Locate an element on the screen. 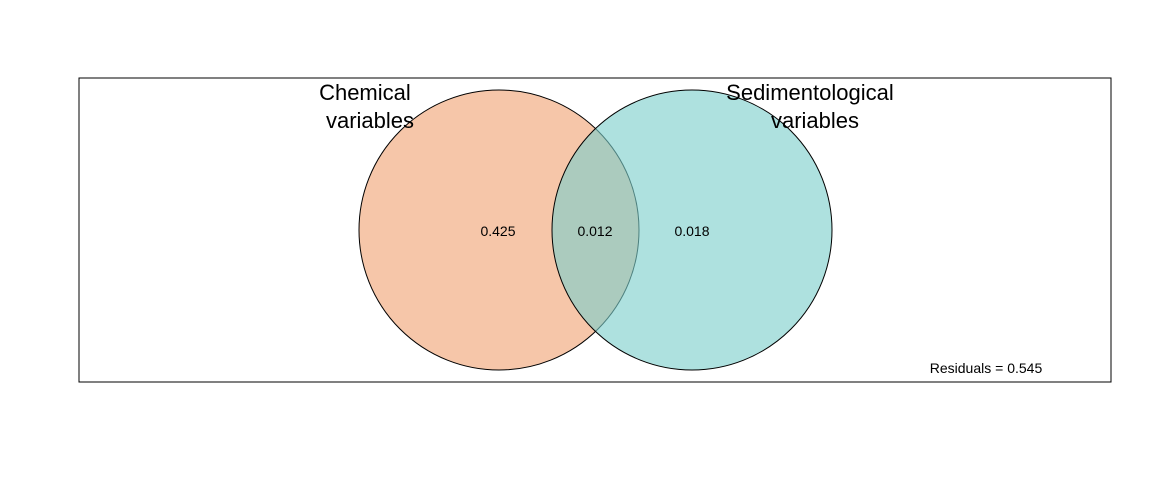 The image size is (1152, 480). chemical-label-line-1: Chemical is located at coordinates (365, 92).